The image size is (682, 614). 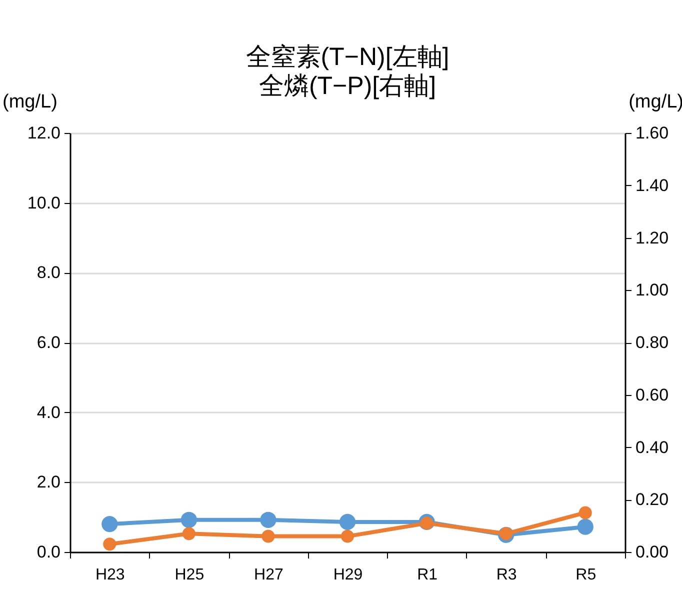 What do you see at coordinates (43, 202) in the screenshot?
I see `y-tick-label: 10.0` at bounding box center [43, 202].